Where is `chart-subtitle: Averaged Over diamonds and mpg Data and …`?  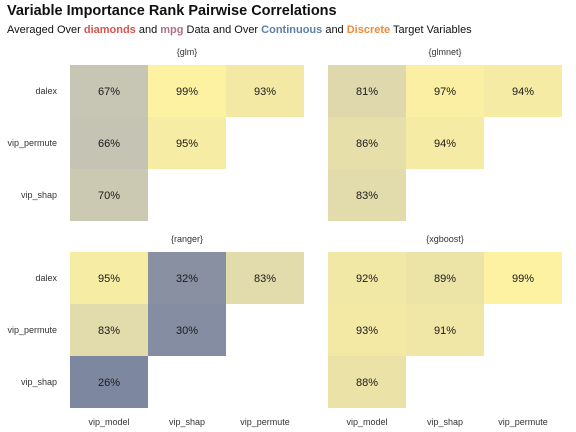
chart-subtitle: Averaged Over diamonds and mpg Data and … is located at coordinates (239, 30).